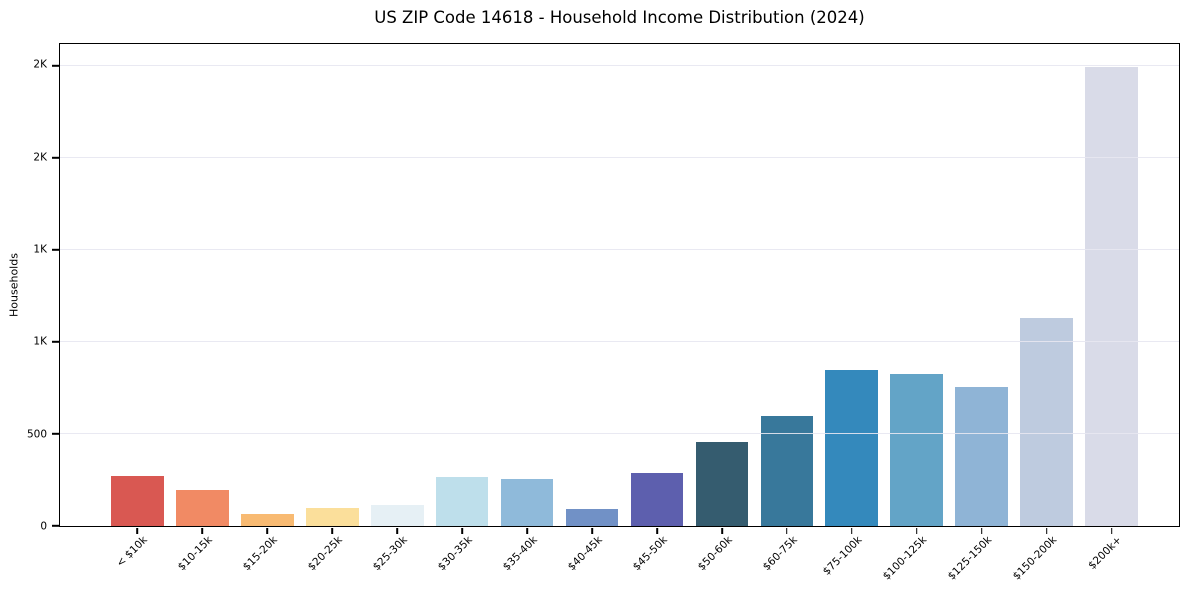 The image size is (1189, 590). I want to click on bar-$100-125k, so click(916, 450).